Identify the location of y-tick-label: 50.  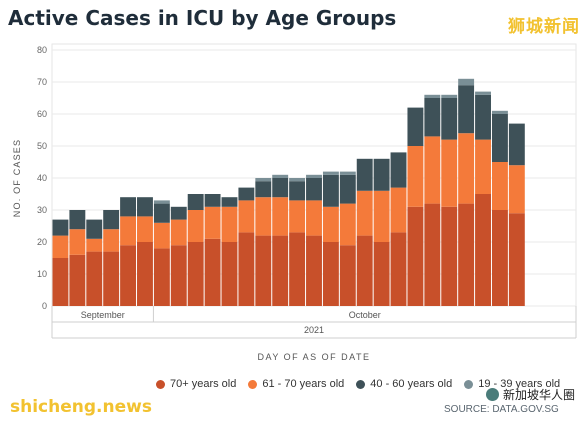
(42, 146).